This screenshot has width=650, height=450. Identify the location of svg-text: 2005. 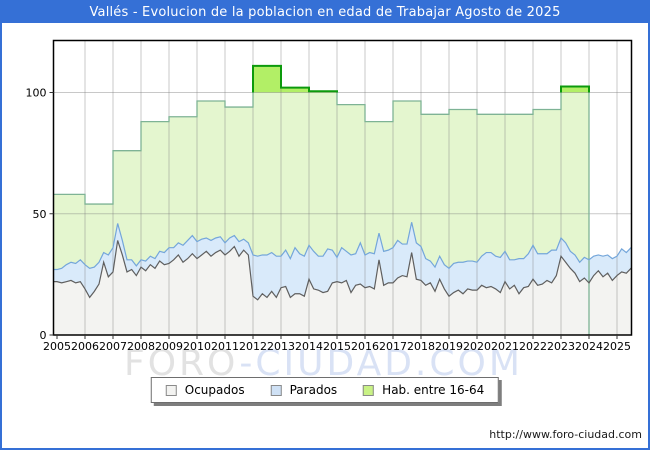
(57, 346).